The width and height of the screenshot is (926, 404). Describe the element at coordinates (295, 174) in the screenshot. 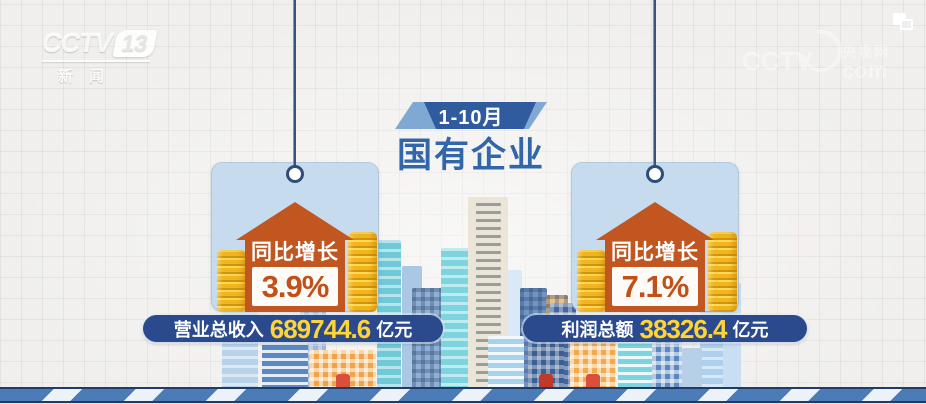

I see `tag-grommet-left` at that location.